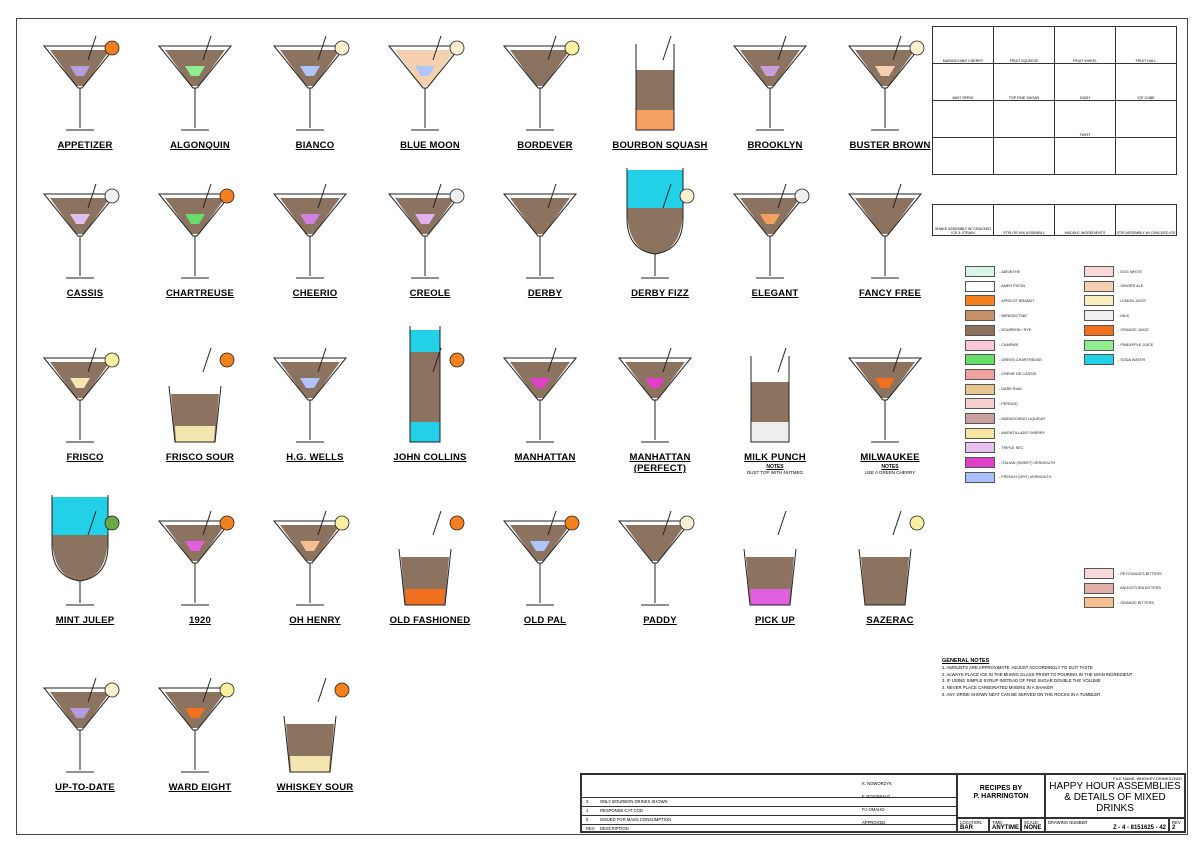 This screenshot has width=1200, height=847. Describe the element at coordinates (1027, 462) in the screenshot. I see `legend-label: - ITALIAN (SWEET) VERMOUTH` at that location.